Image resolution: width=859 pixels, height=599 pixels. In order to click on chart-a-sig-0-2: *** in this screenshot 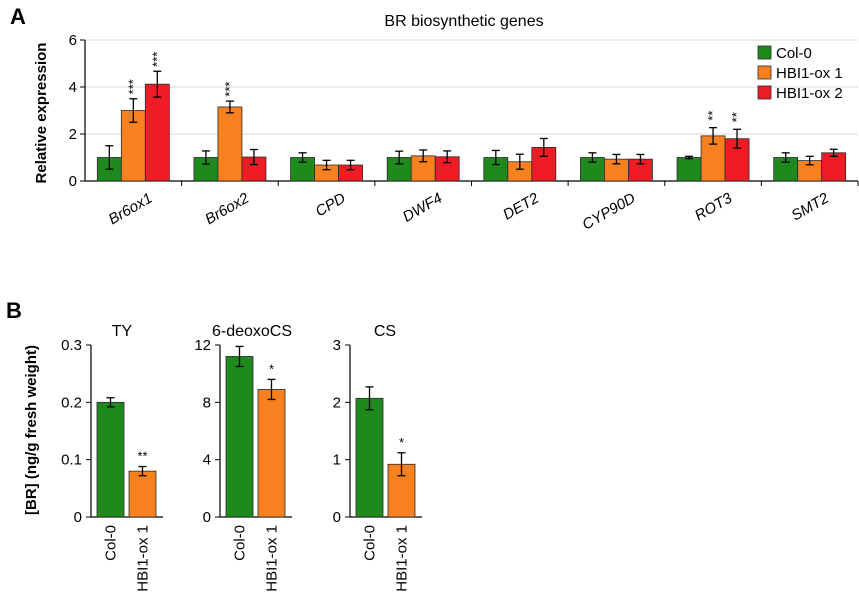, I will do `click(156, 59)`.